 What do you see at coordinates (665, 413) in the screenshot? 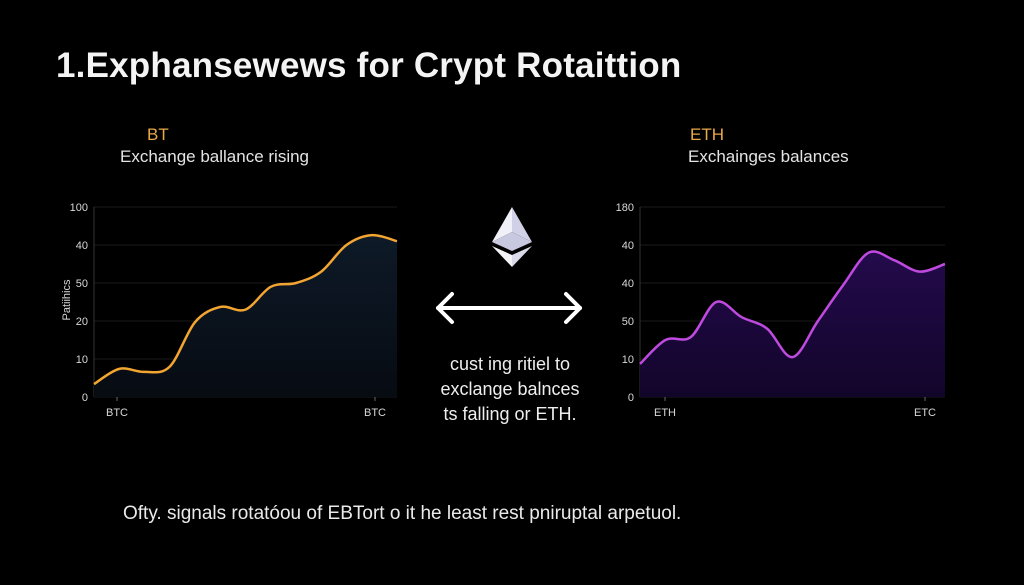
I see `x-tick-label: ETH` at bounding box center [665, 413].